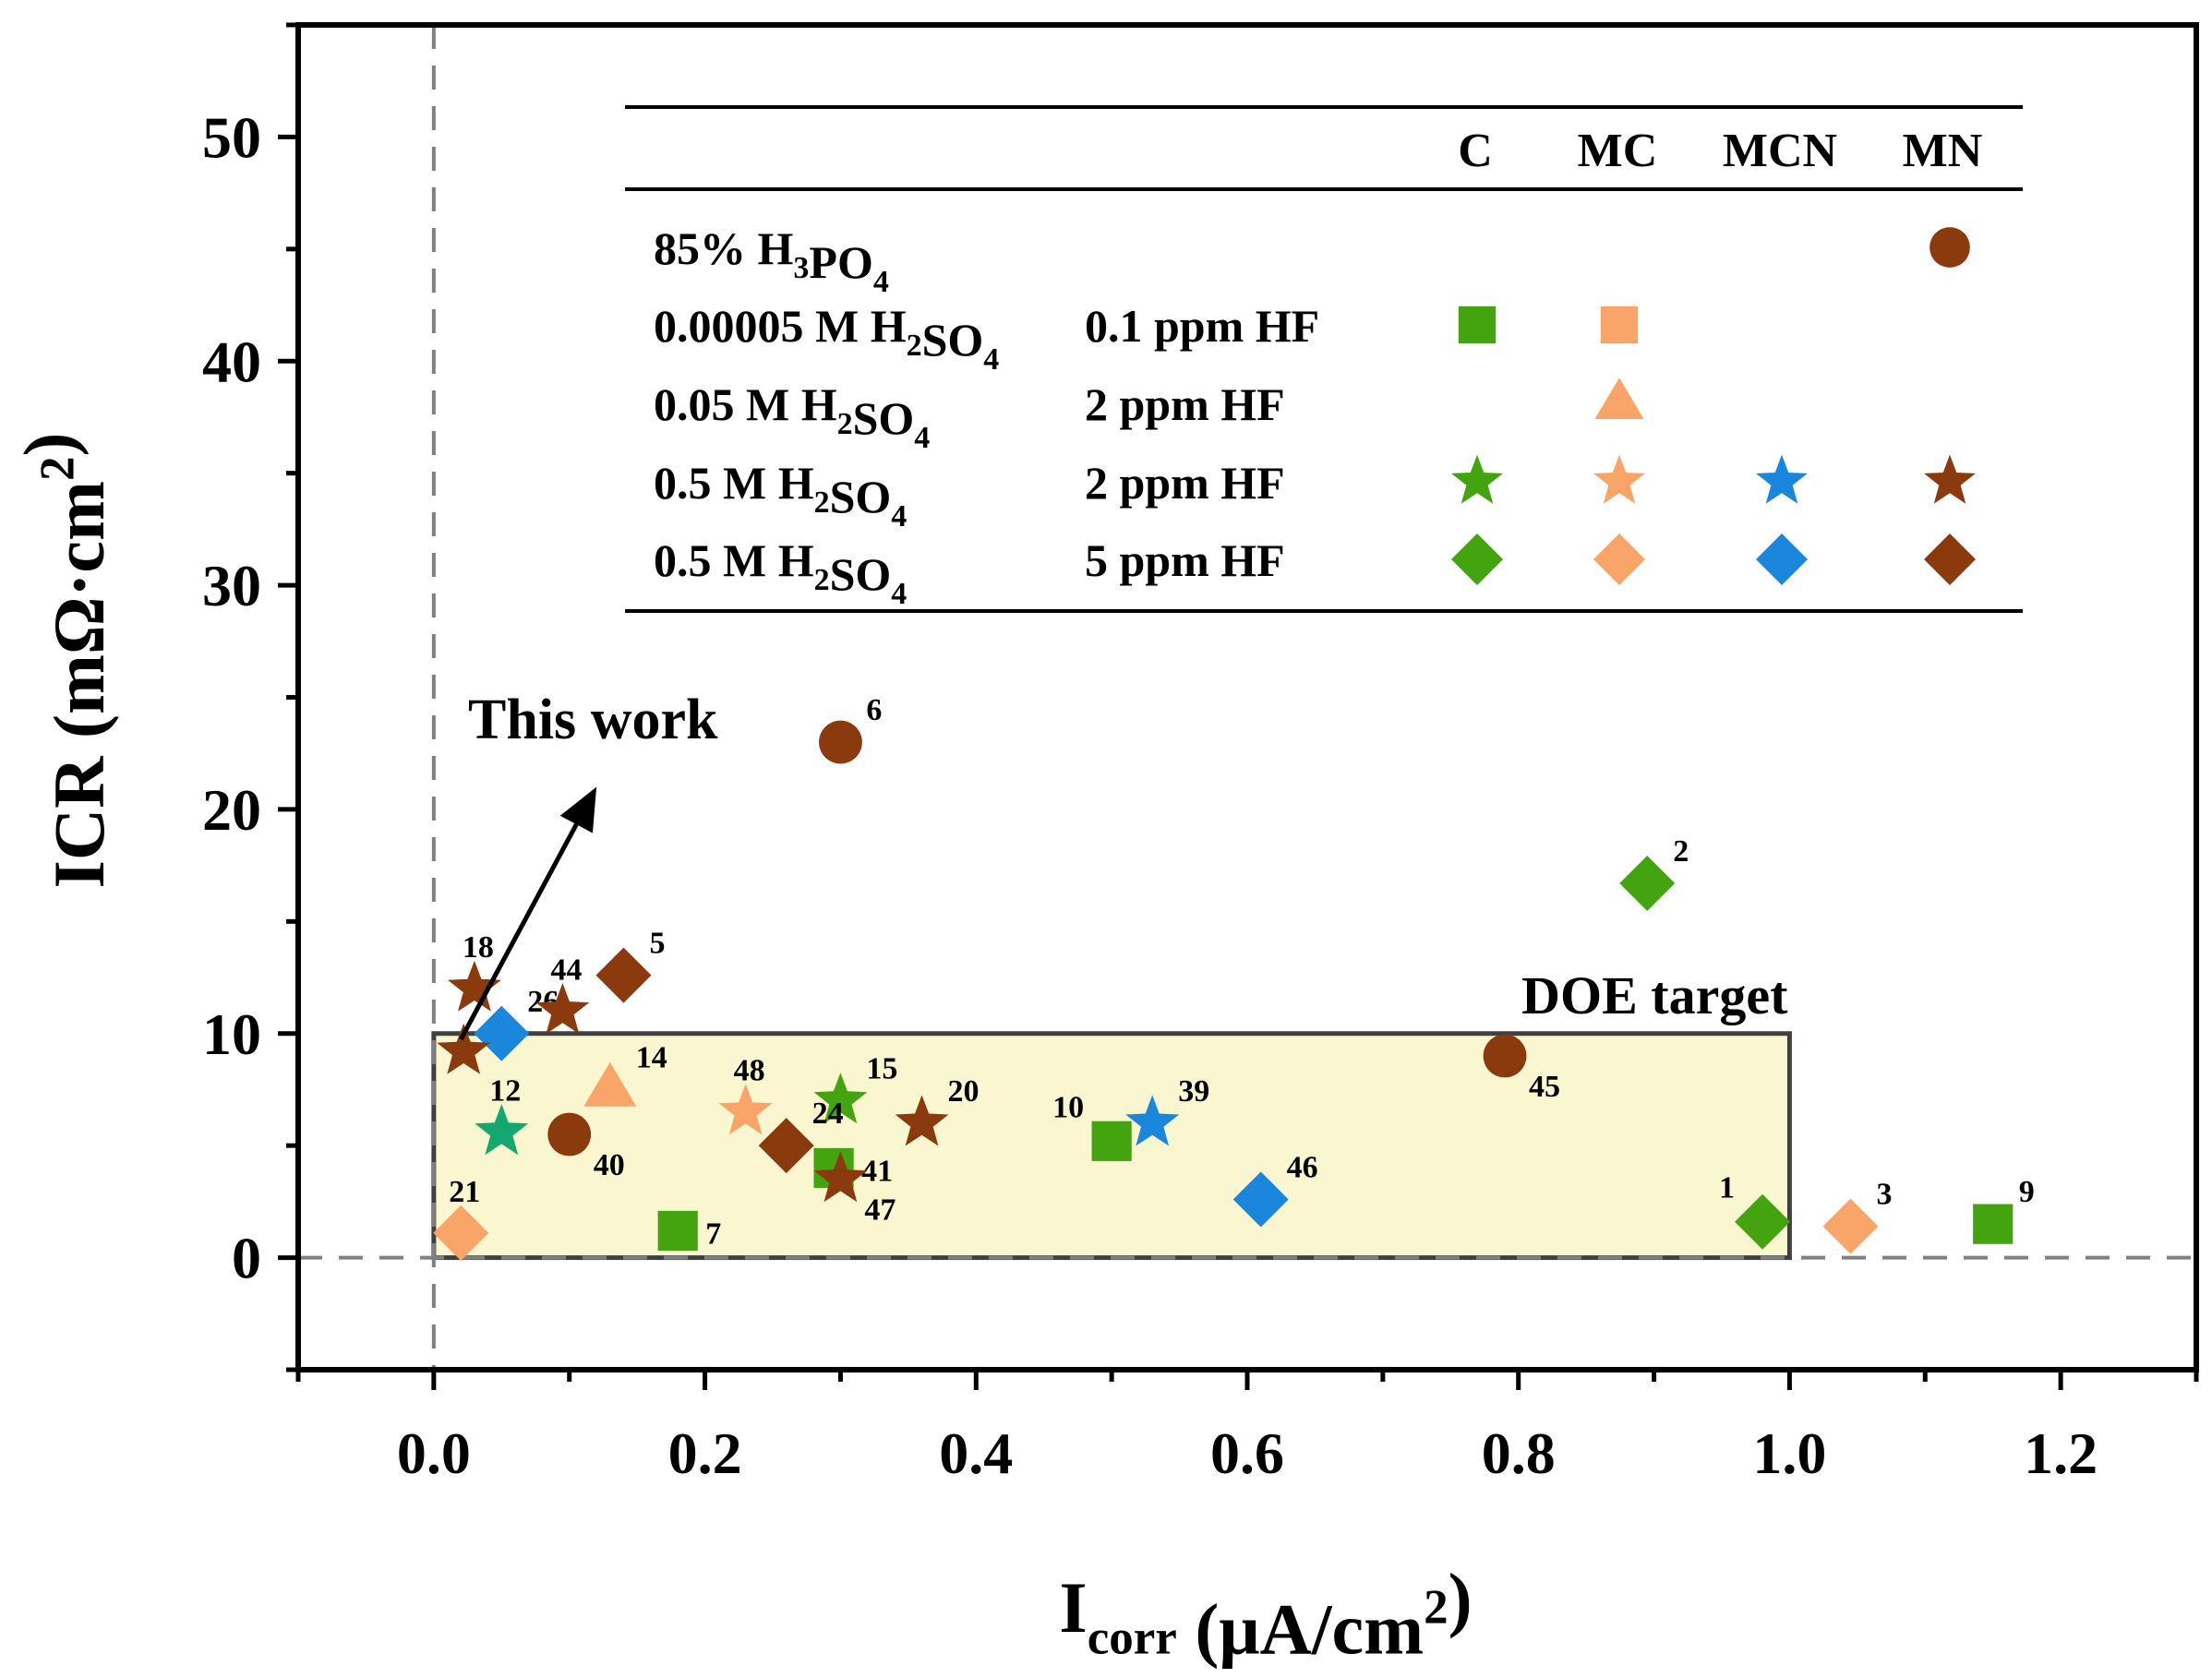  Describe the element at coordinates (976, 1453) in the screenshot. I see `x-tick-label: 0.4` at that location.